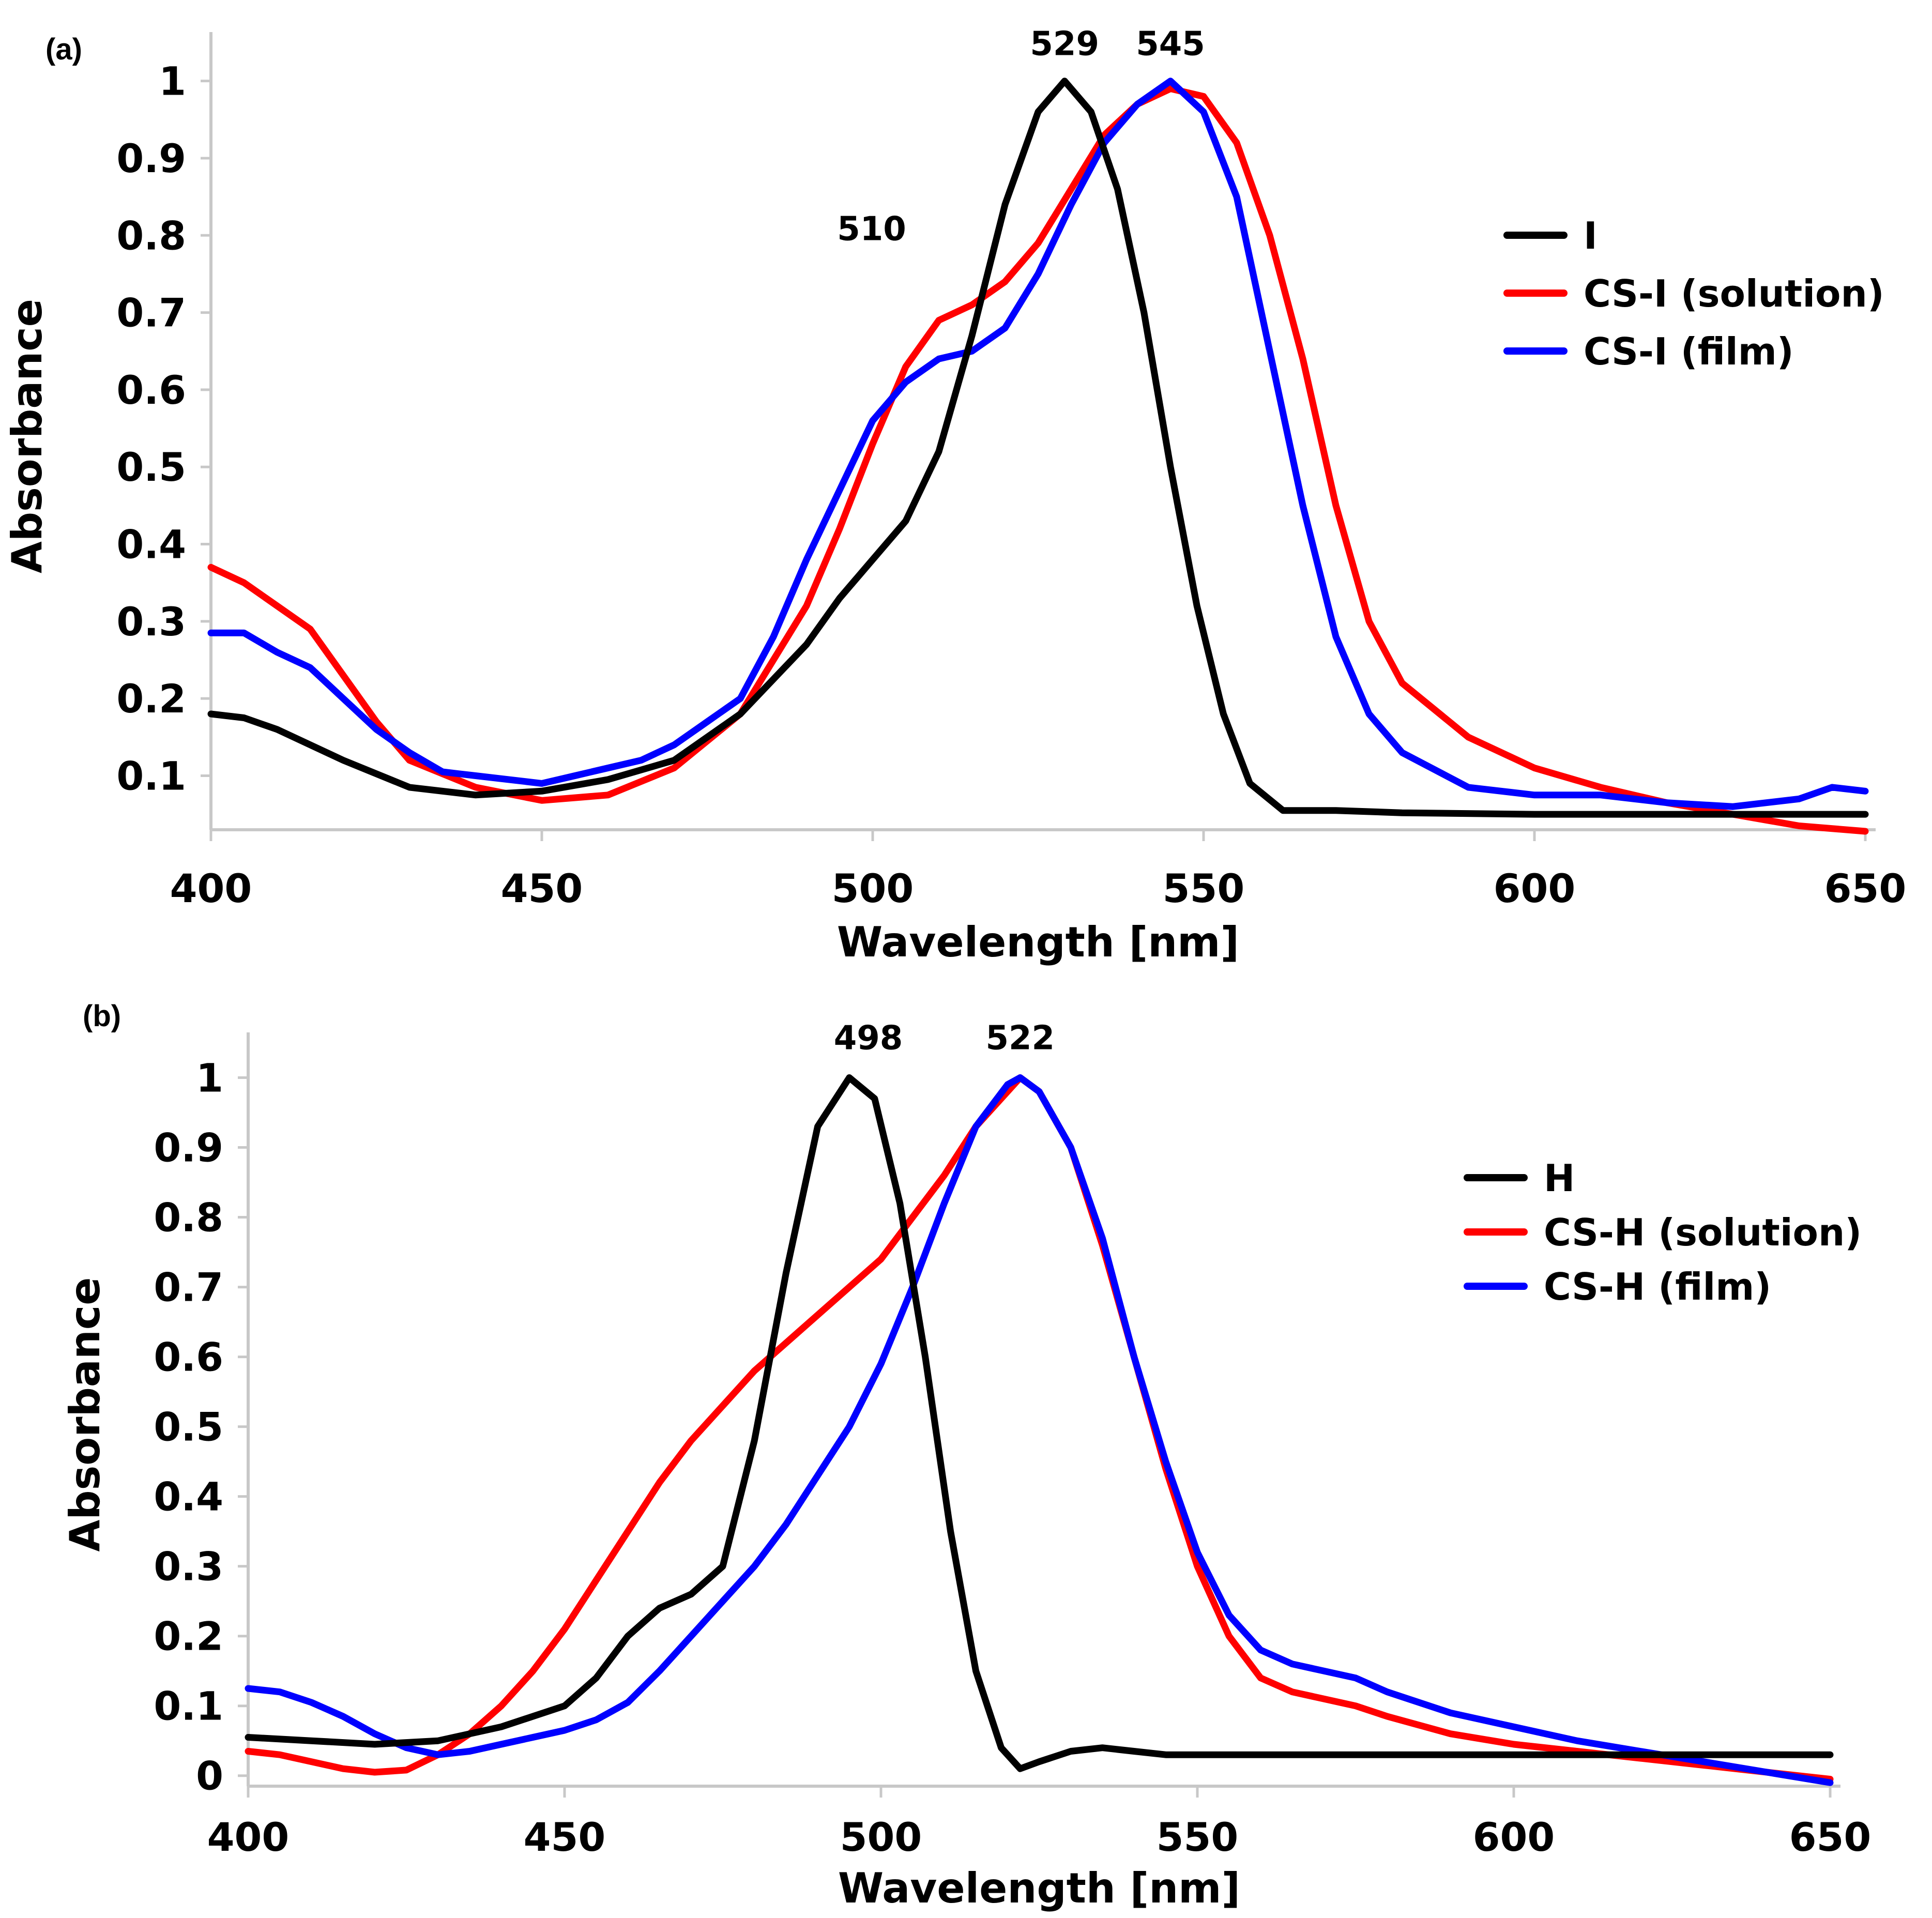 This screenshot has height=1918, width=1932. What do you see at coordinates (1065, 44) in the screenshot?
I see `peak-annotation: 529` at bounding box center [1065, 44].